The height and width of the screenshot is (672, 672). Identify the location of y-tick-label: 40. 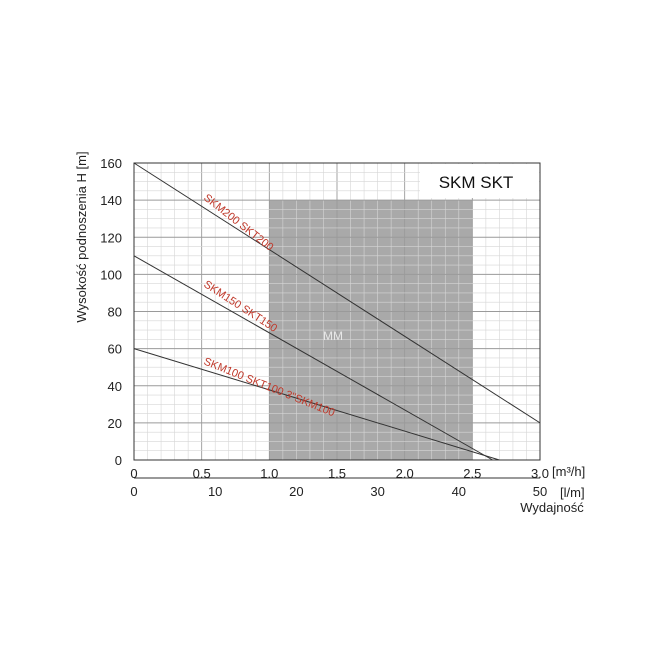
(115, 386).